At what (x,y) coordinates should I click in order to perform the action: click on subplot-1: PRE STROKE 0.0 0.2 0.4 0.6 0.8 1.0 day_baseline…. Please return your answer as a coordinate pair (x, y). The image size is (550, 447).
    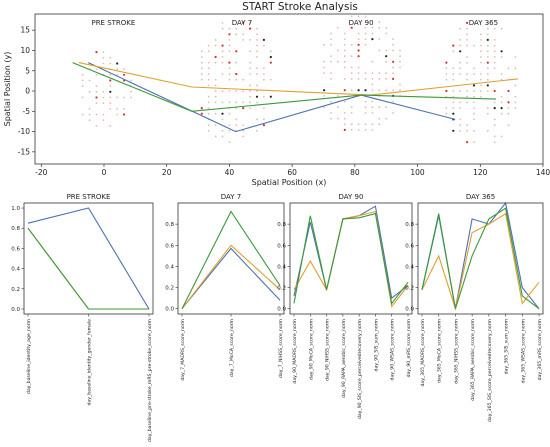
    Looking at the image, I should click on (82, 317).